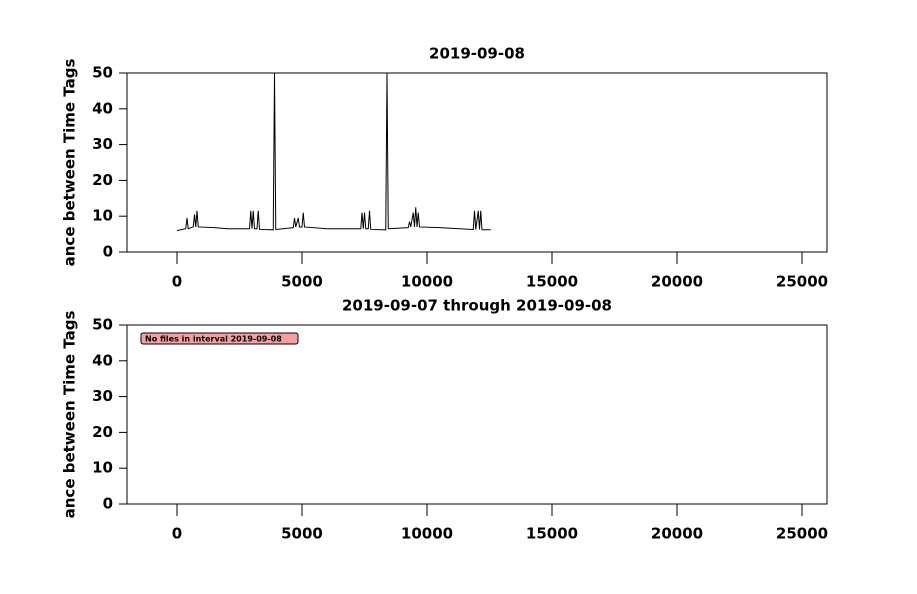 The image size is (917, 594). Describe the element at coordinates (477, 54) in the screenshot. I see `chart-title: 2019-09-08` at that location.